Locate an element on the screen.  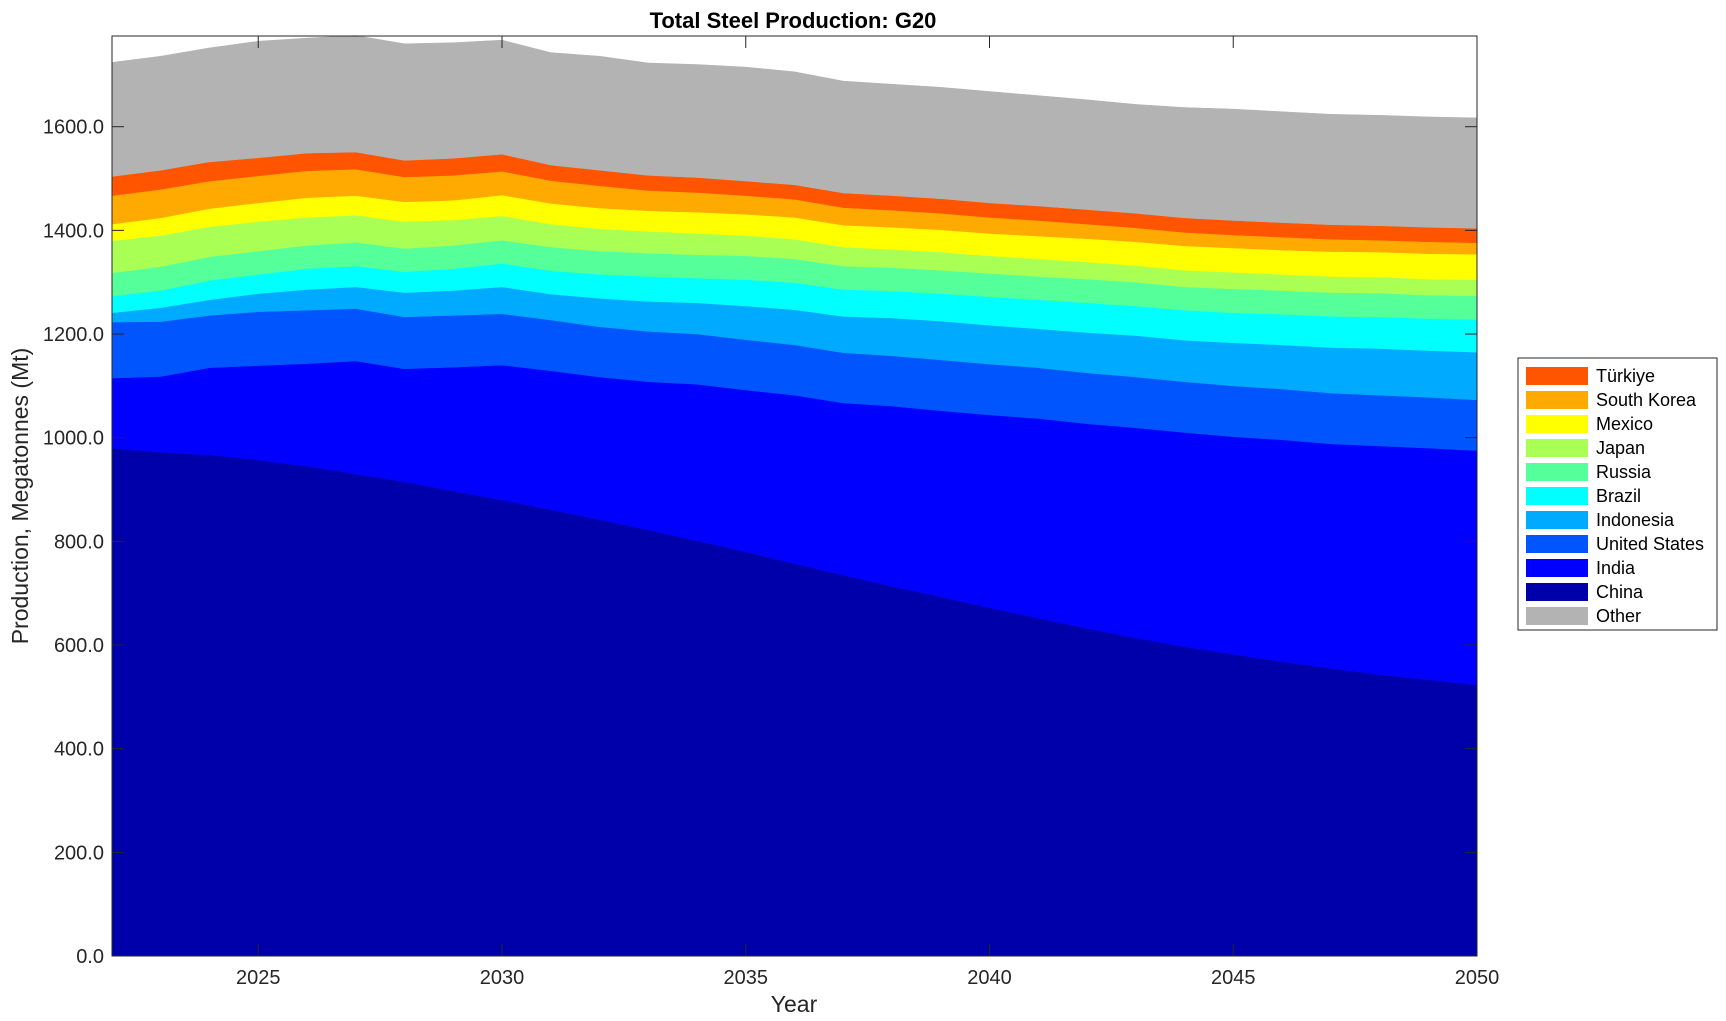
legend-label: Türkiye is located at coordinates (1625, 376).